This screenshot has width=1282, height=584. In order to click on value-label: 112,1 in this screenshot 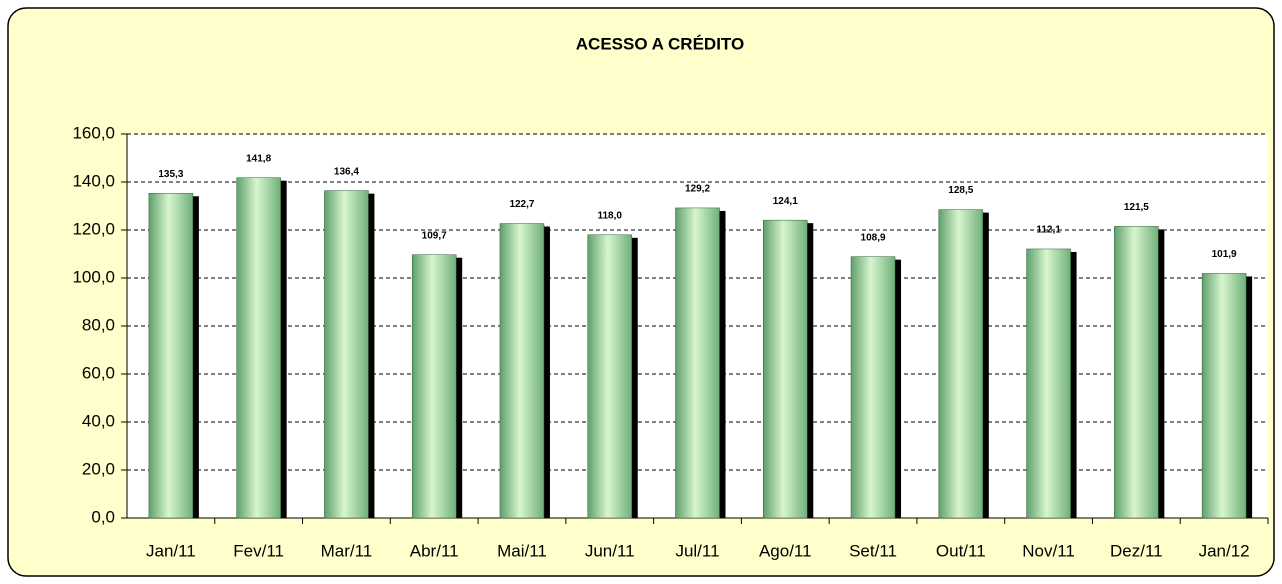, I will do `click(1048, 230)`.